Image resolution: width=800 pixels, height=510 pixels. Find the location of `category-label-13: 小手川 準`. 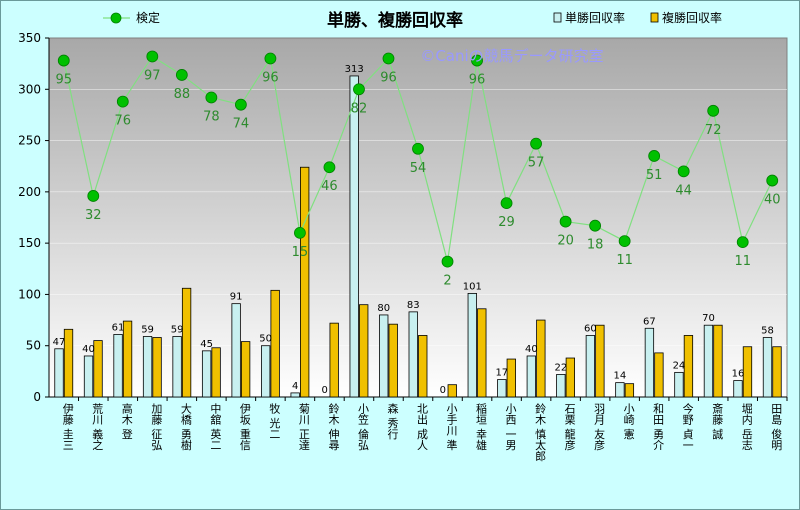

category-label-13: 小手川 準 is located at coordinates (451, 427).